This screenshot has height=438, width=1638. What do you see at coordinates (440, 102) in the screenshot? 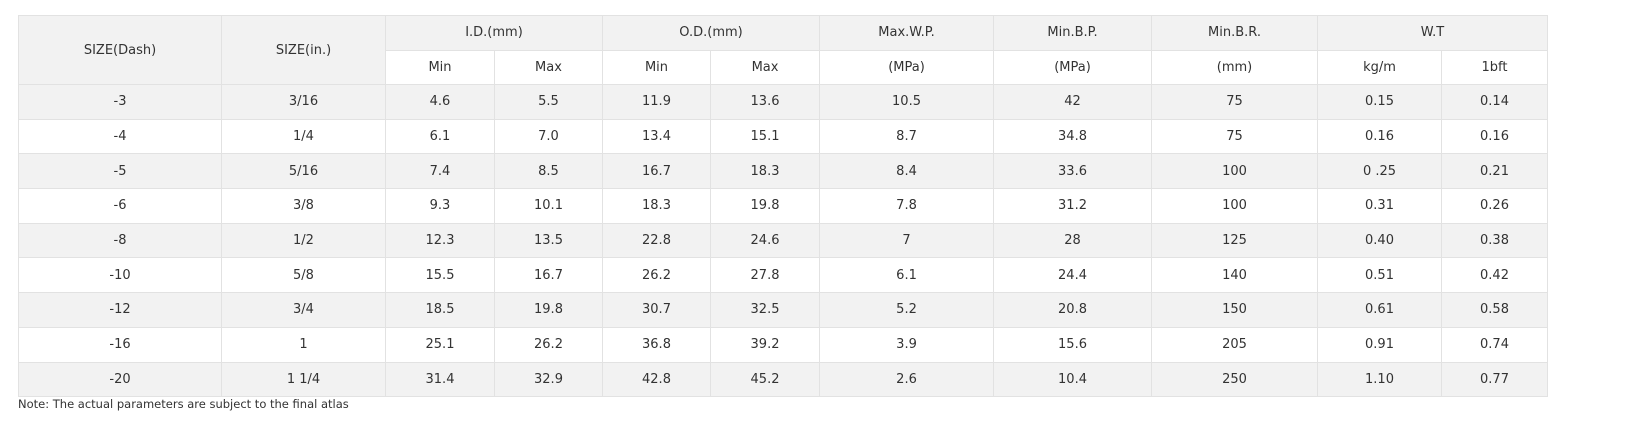
I see `data-cell: 4.6` at bounding box center [440, 102].